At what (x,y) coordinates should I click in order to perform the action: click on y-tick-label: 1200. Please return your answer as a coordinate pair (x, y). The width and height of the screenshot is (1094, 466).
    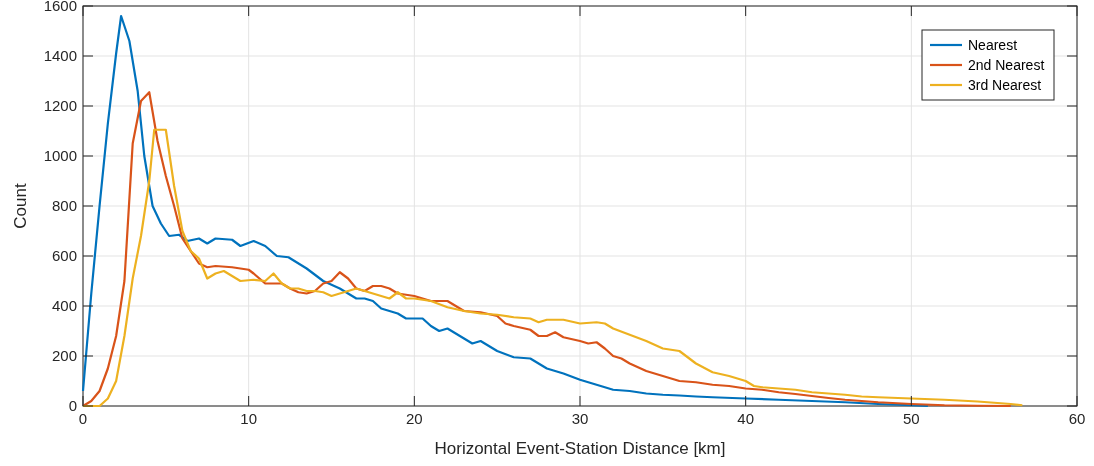
    Looking at the image, I should click on (60, 105).